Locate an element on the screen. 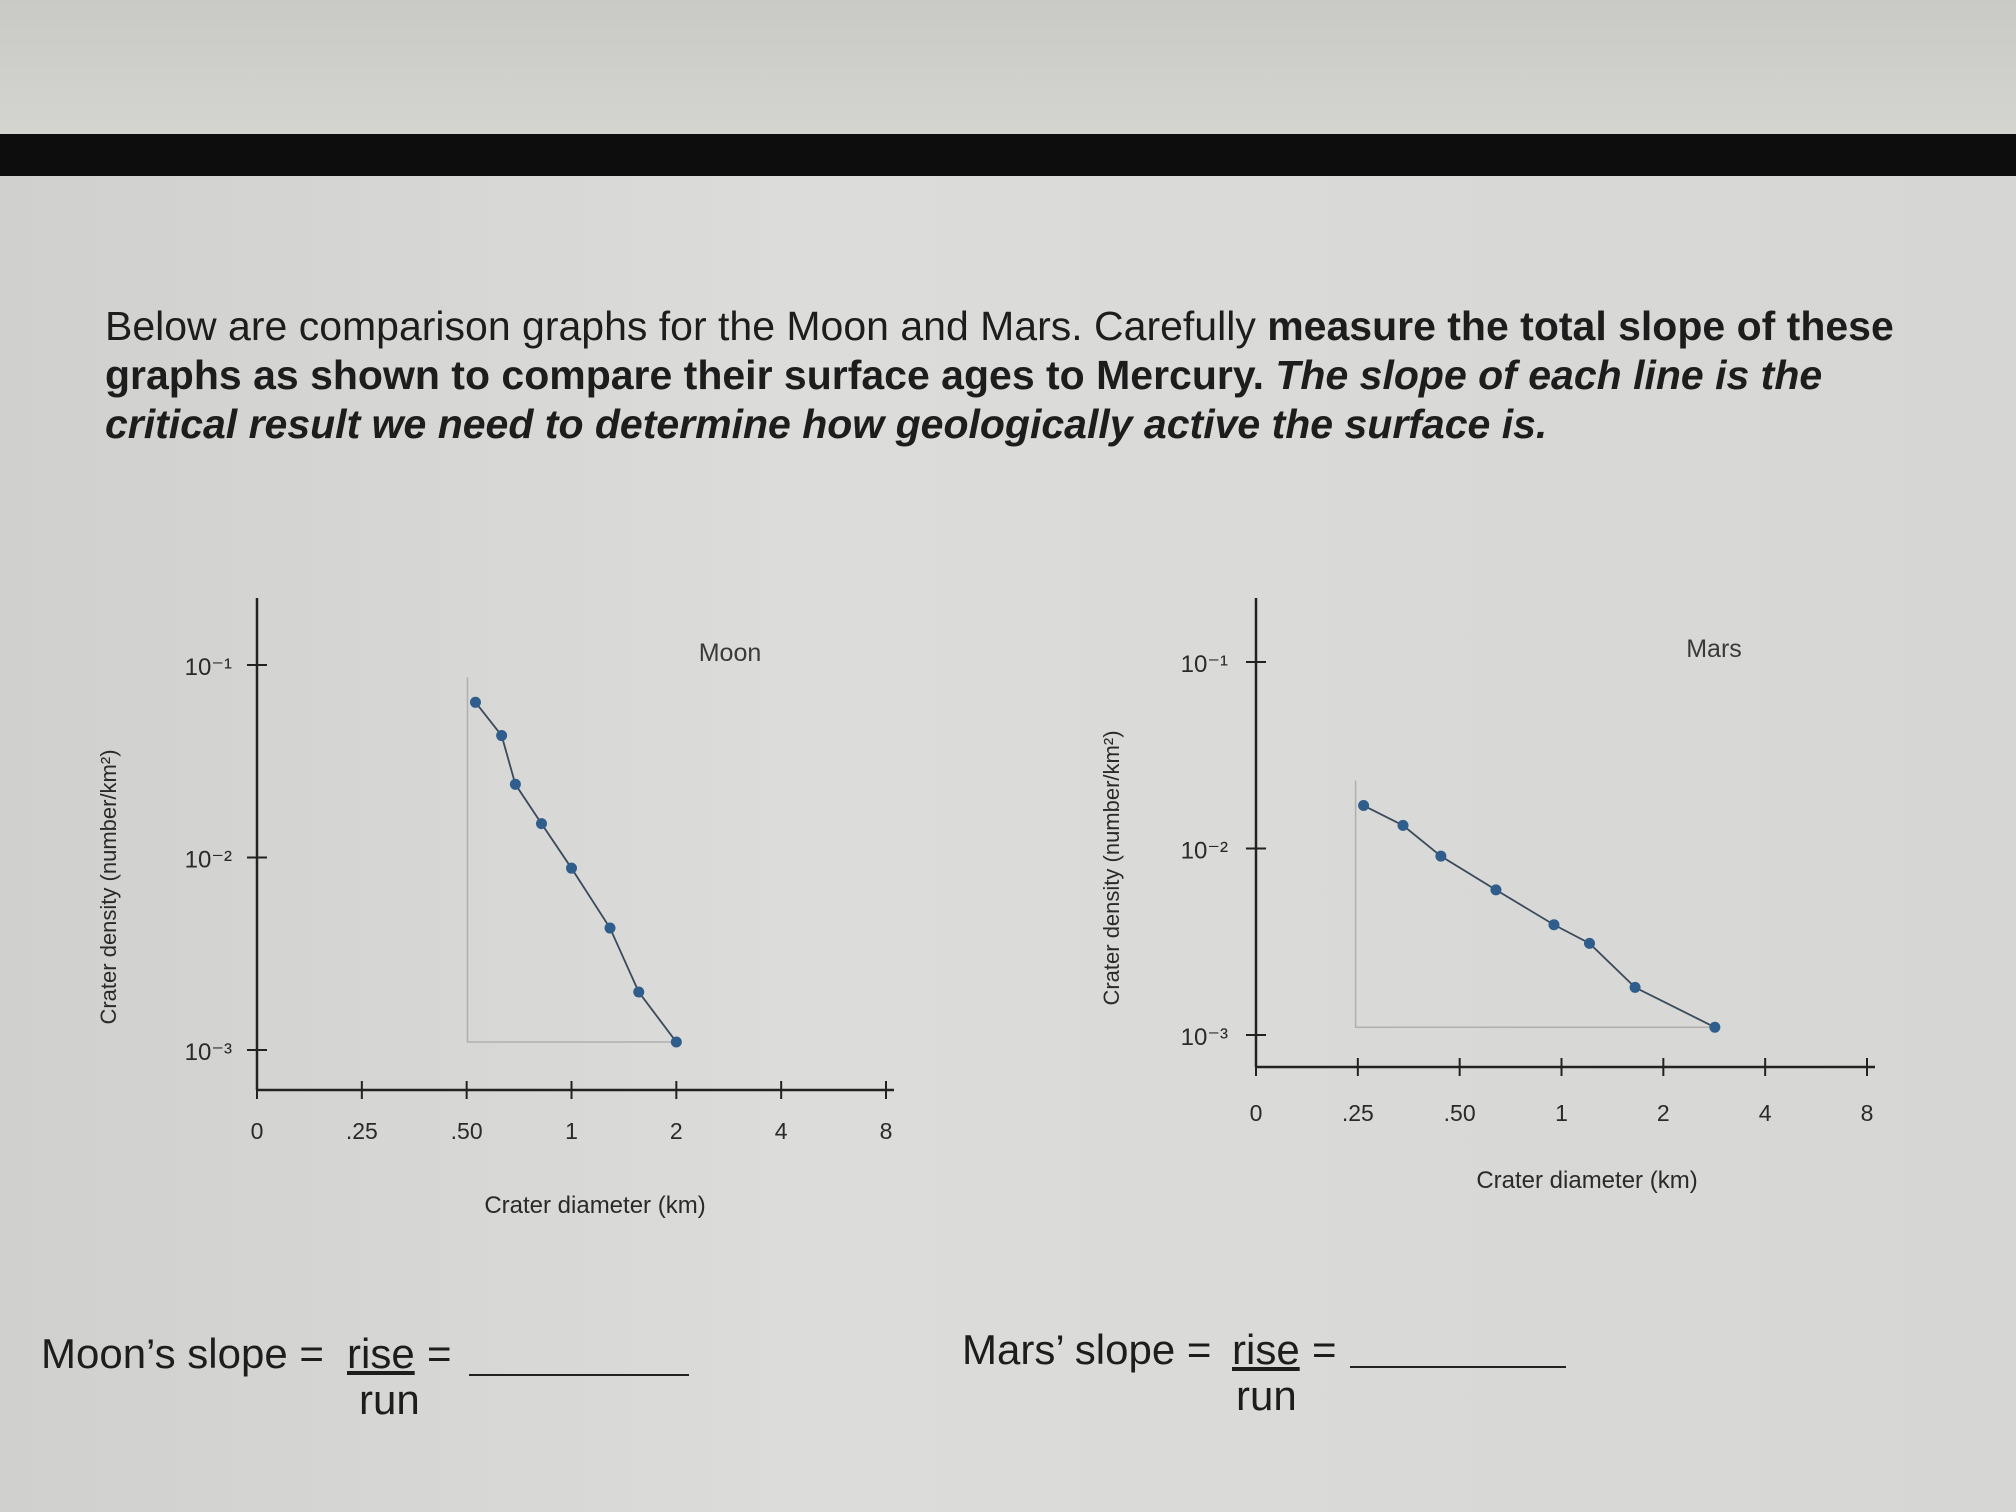 Image resolution: width=2016 pixels, height=1512 pixels. prompt-label: Mars’ slope = is located at coordinates (1087, 1349).